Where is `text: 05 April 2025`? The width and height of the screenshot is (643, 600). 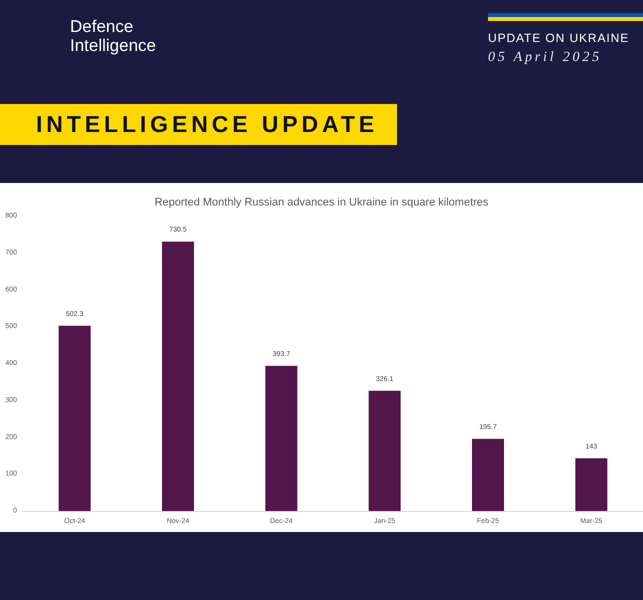
text: 05 April 2025 is located at coordinates (545, 58).